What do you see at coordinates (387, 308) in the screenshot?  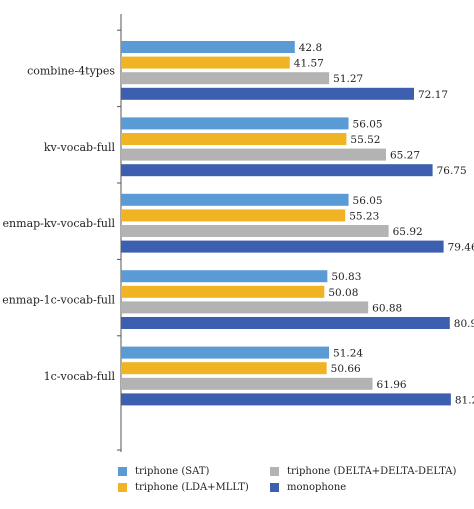 I see `data-label: 60.88` at bounding box center [387, 308].